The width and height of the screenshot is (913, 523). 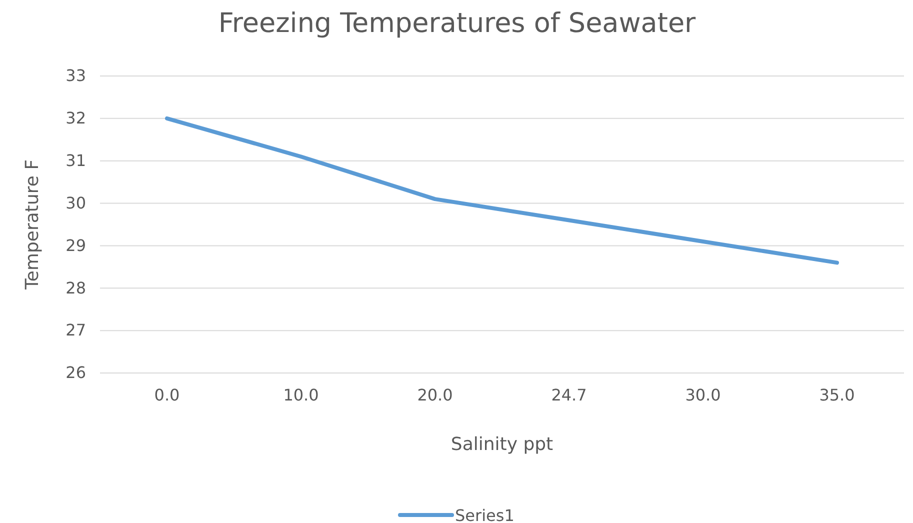 I want to click on y-tick-label: 26, so click(x=76, y=372).